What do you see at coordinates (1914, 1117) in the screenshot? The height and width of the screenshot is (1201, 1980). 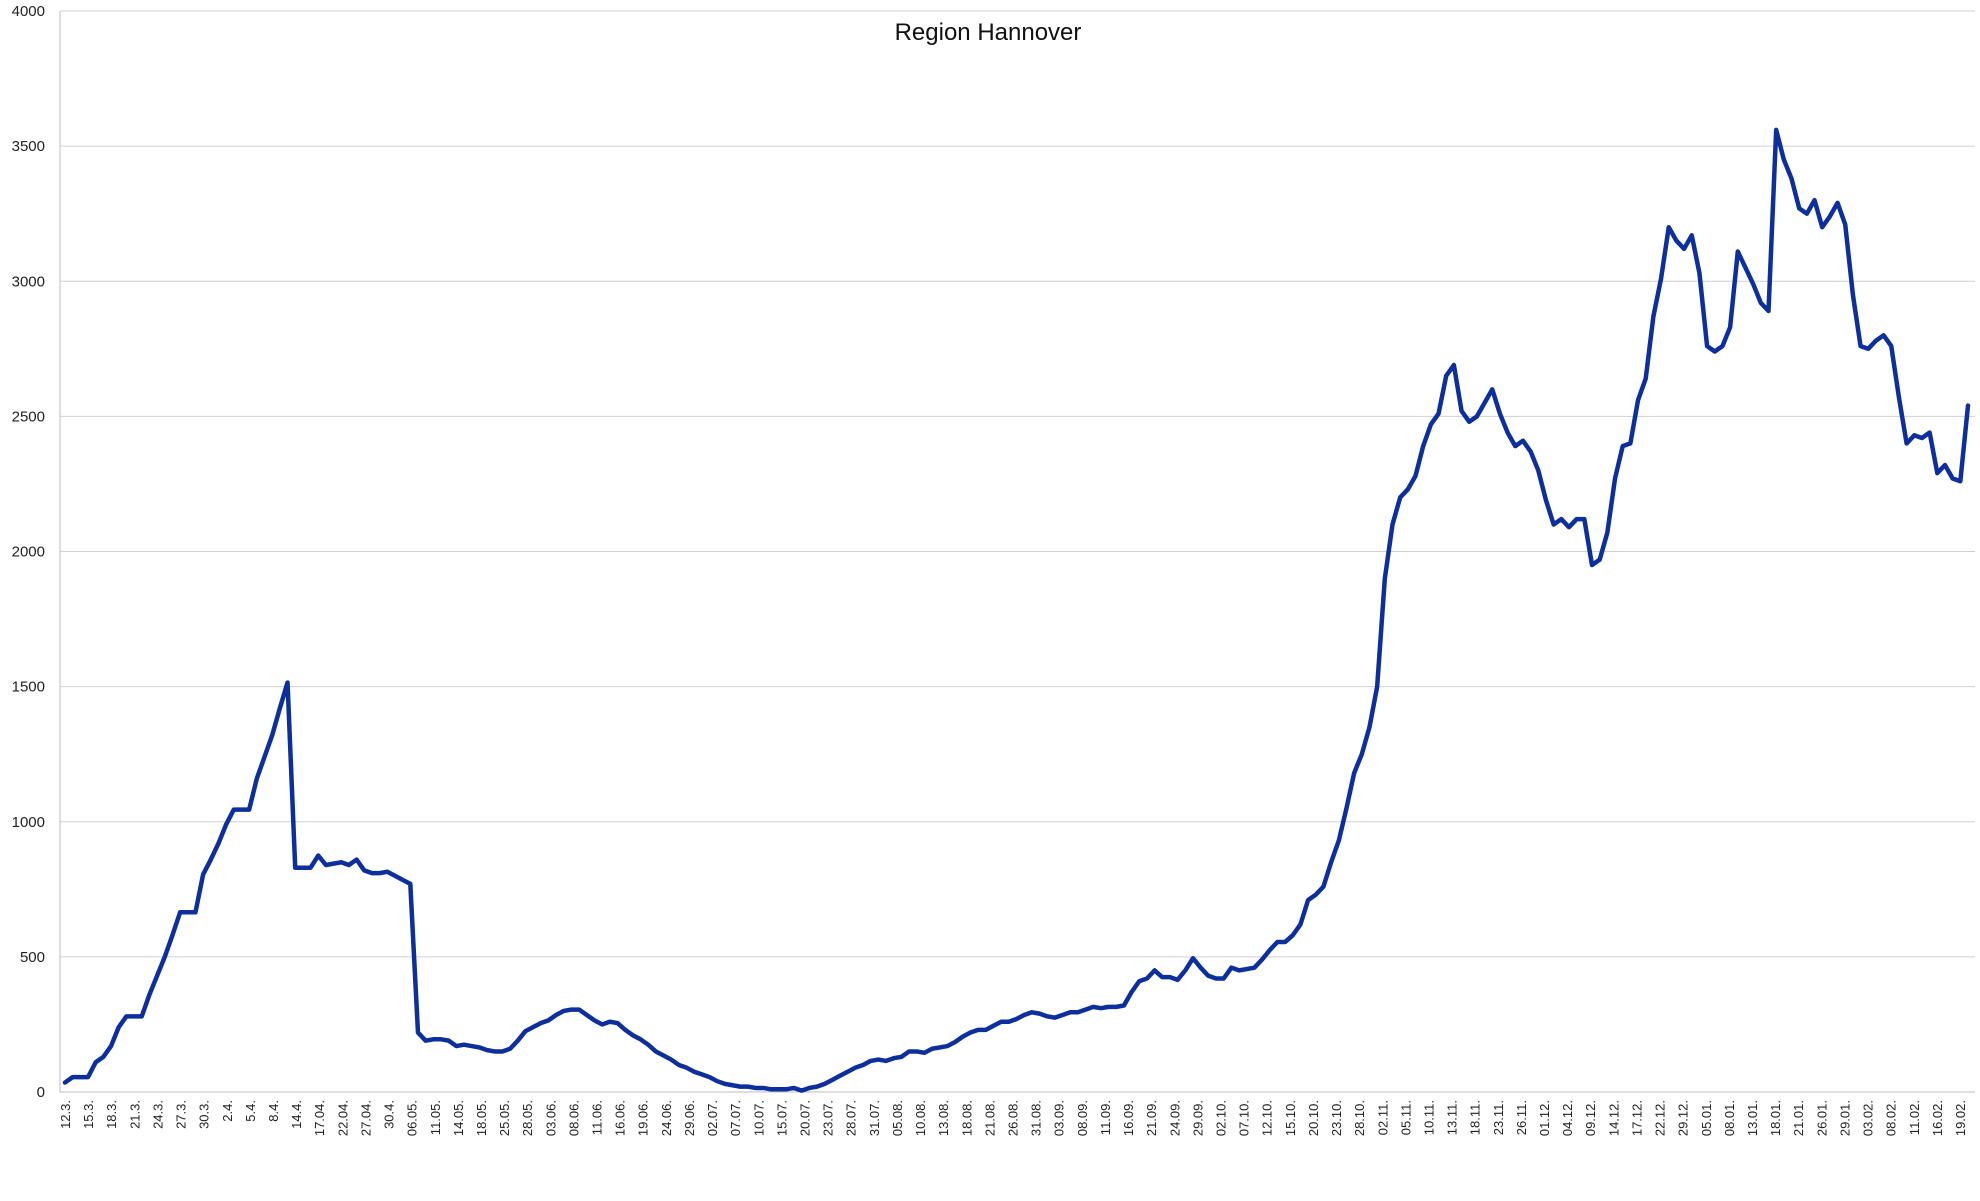 I see `x-tick-label: 11.02.` at bounding box center [1914, 1117].